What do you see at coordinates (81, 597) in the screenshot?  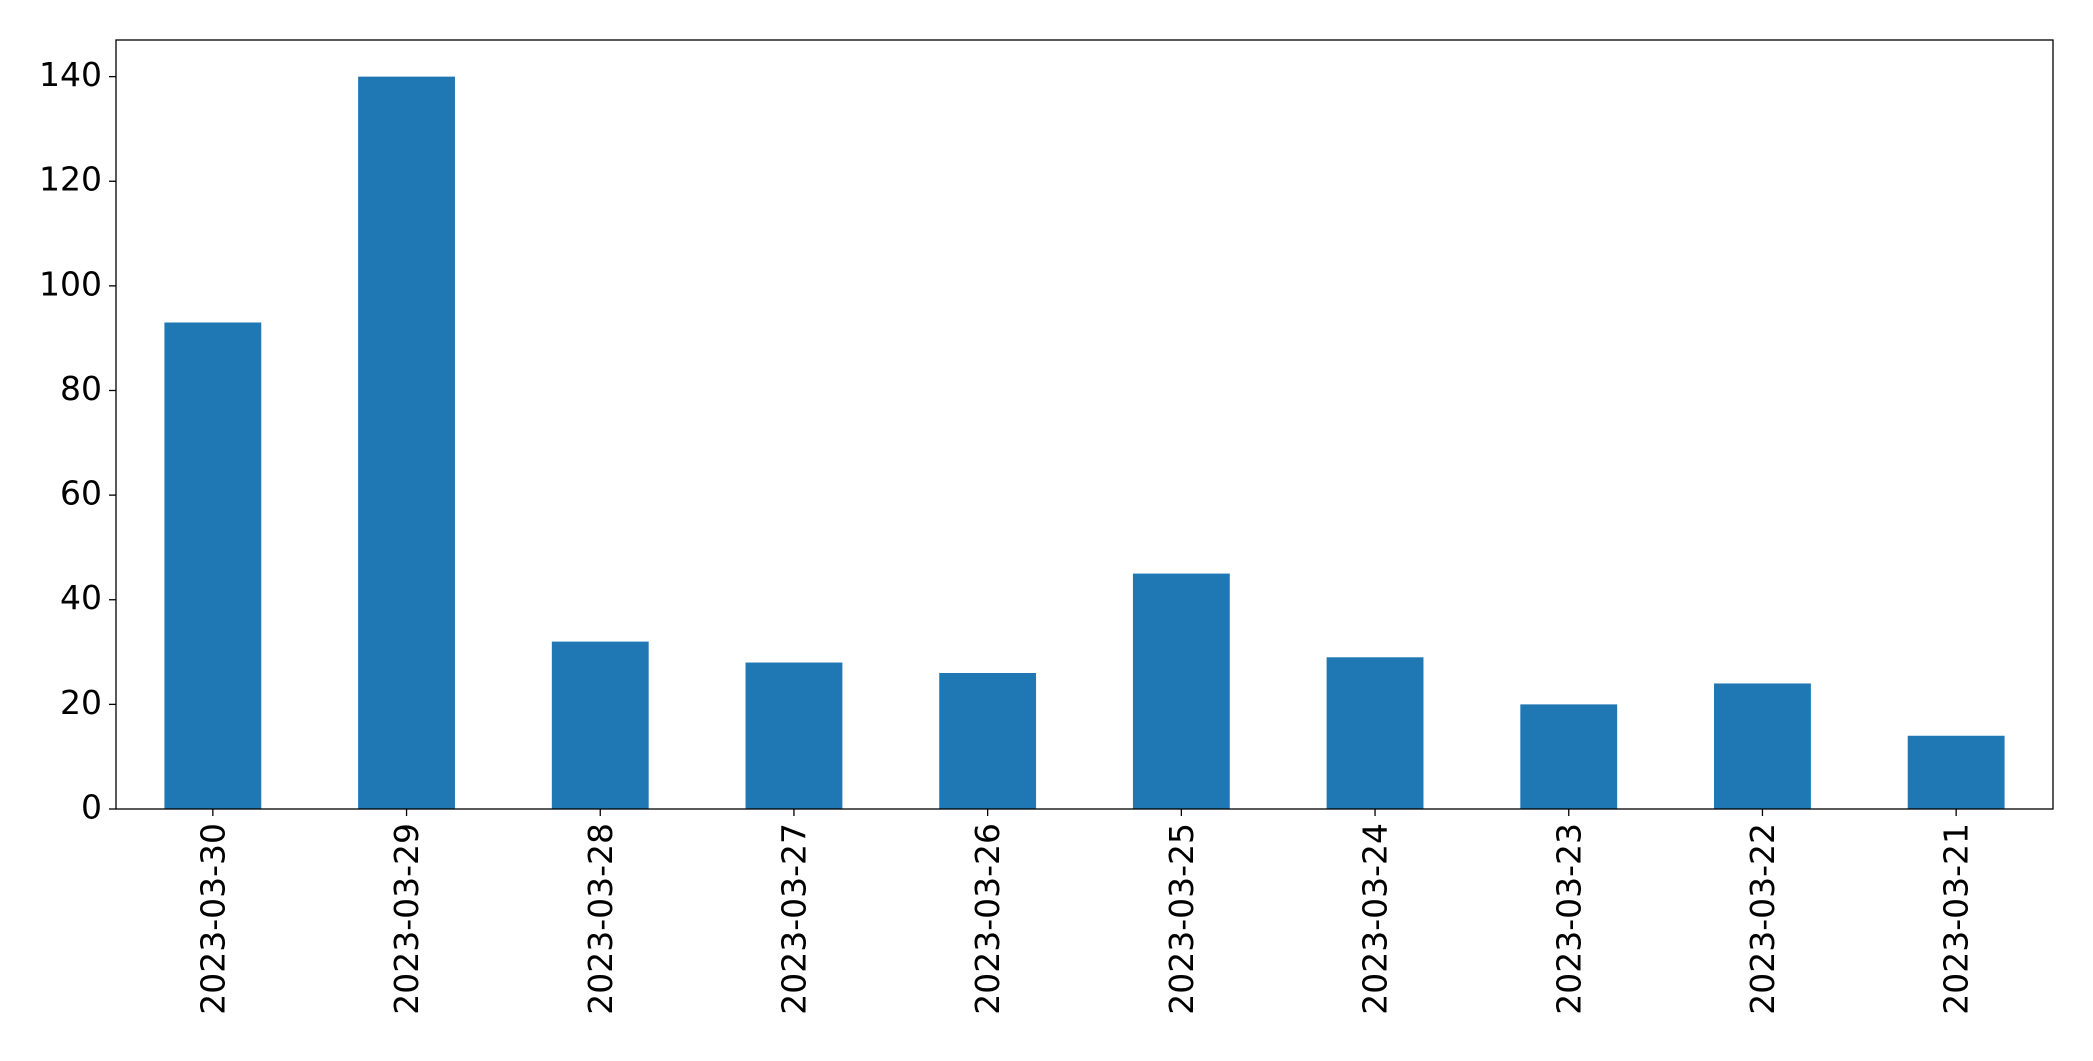 I see `y-tick-label: 40` at bounding box center [81, 597].